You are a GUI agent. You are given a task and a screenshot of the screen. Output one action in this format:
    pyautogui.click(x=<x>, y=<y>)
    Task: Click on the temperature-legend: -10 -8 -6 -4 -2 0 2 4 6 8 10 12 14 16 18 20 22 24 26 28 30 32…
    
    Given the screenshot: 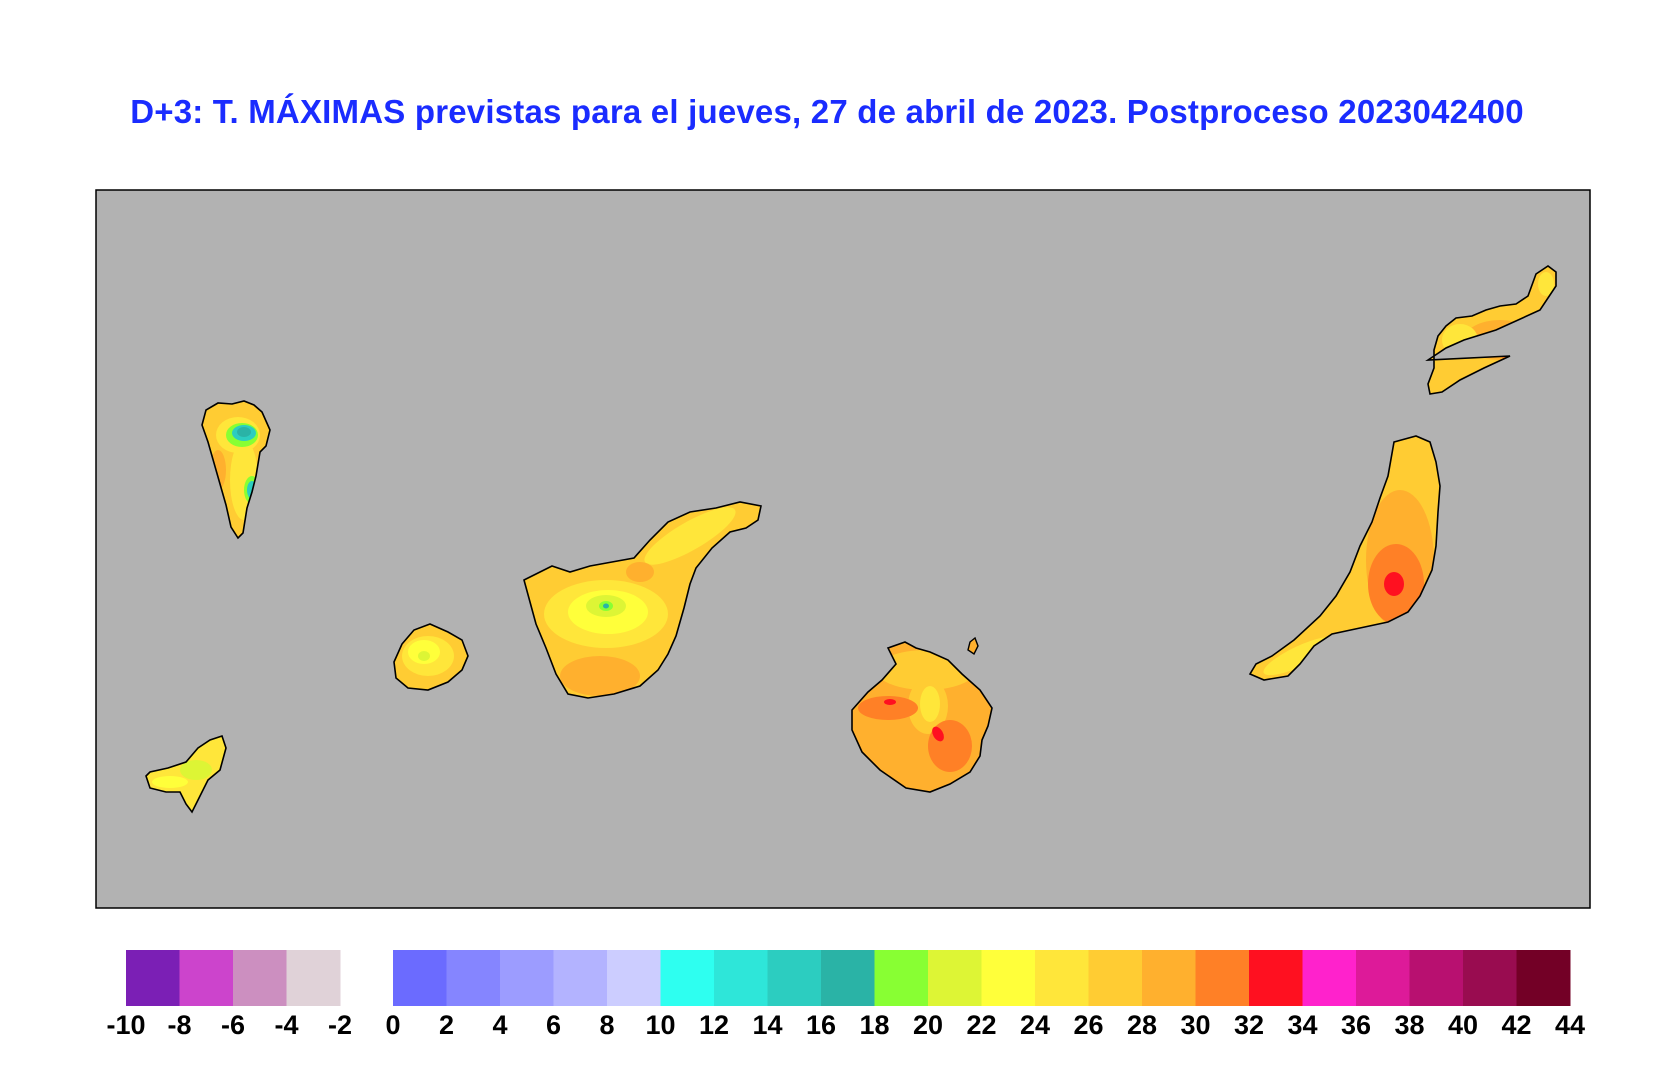 What is the action you would take?
    pyautogui.click(x=845, y=995)
    